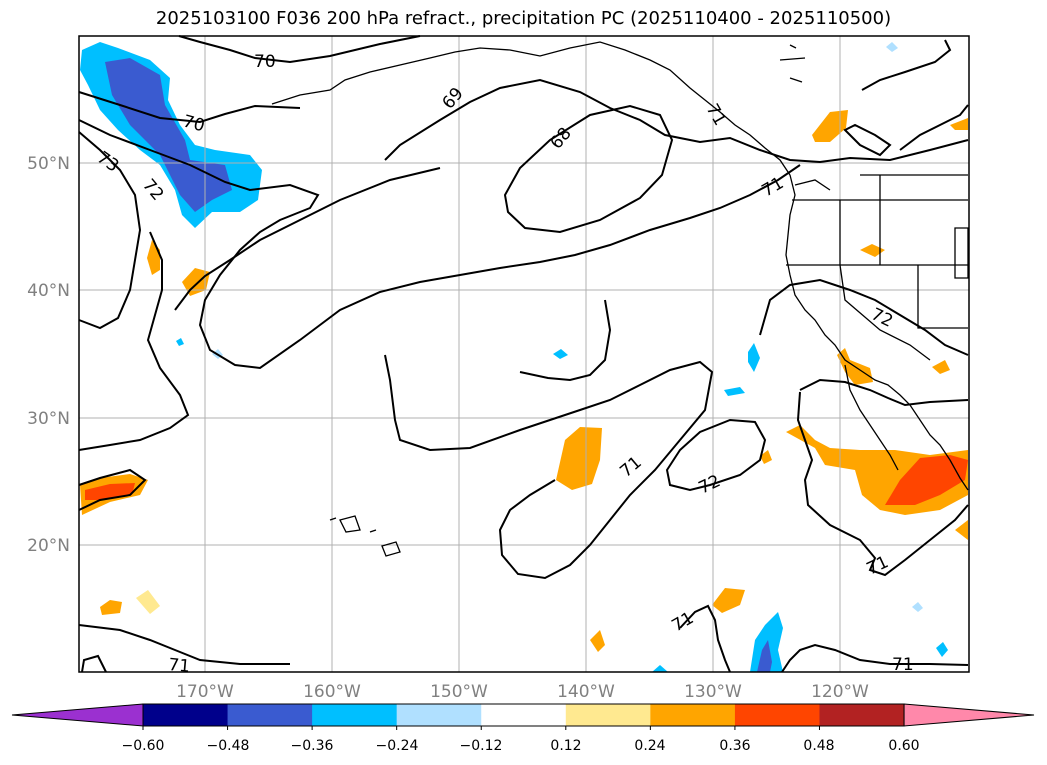 This screenshot has width=1047, height=765. Describe the element at coordinates (481, 746) in the screenshot. I see `colorbar-tick-label: −0.12` at that location.